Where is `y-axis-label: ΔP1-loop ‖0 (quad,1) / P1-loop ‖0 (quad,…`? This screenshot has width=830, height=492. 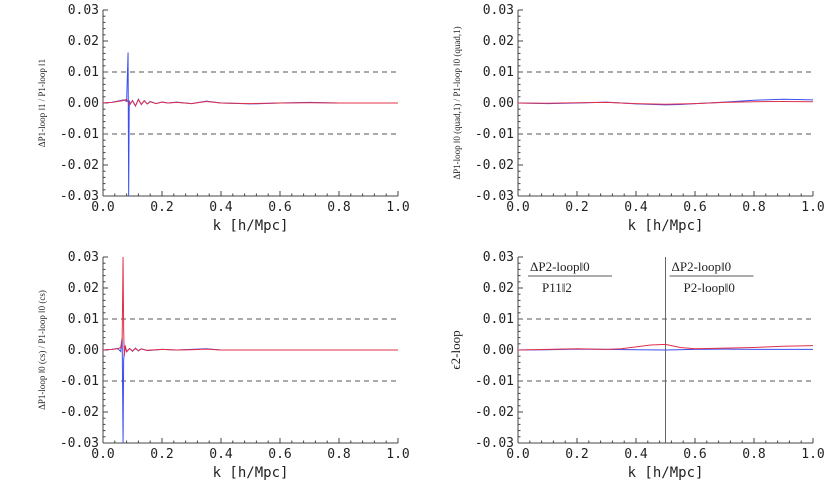
y-axis-label: ΔP1-loop ‖0 (quad,1) / P1-loop ‖0 (quad,… is located at coordinates (457, 102).